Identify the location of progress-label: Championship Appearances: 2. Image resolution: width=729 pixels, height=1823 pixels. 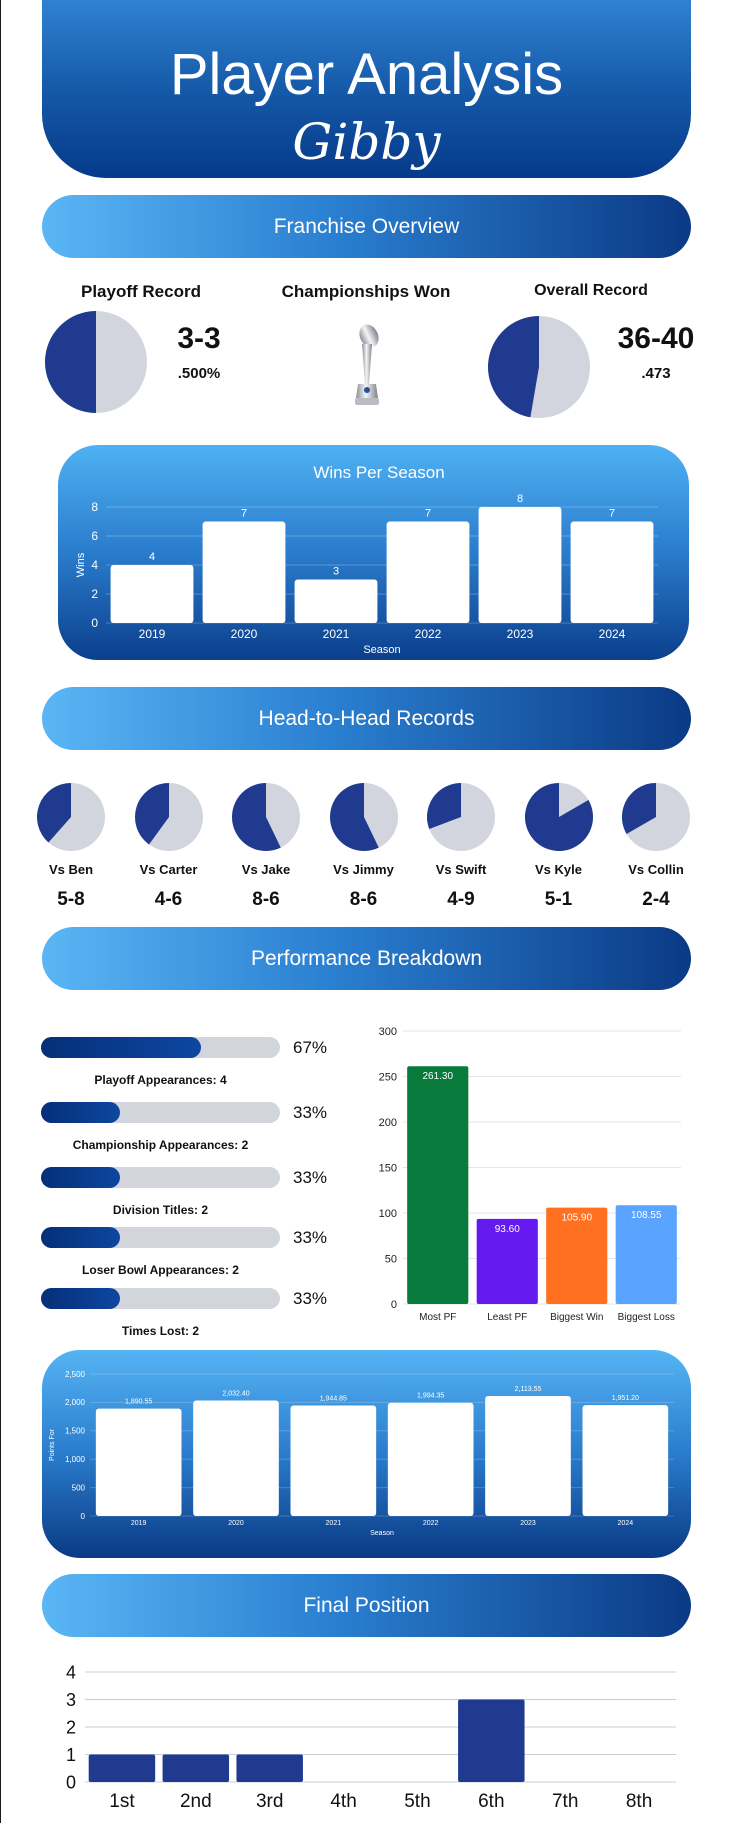
(160, 1145).